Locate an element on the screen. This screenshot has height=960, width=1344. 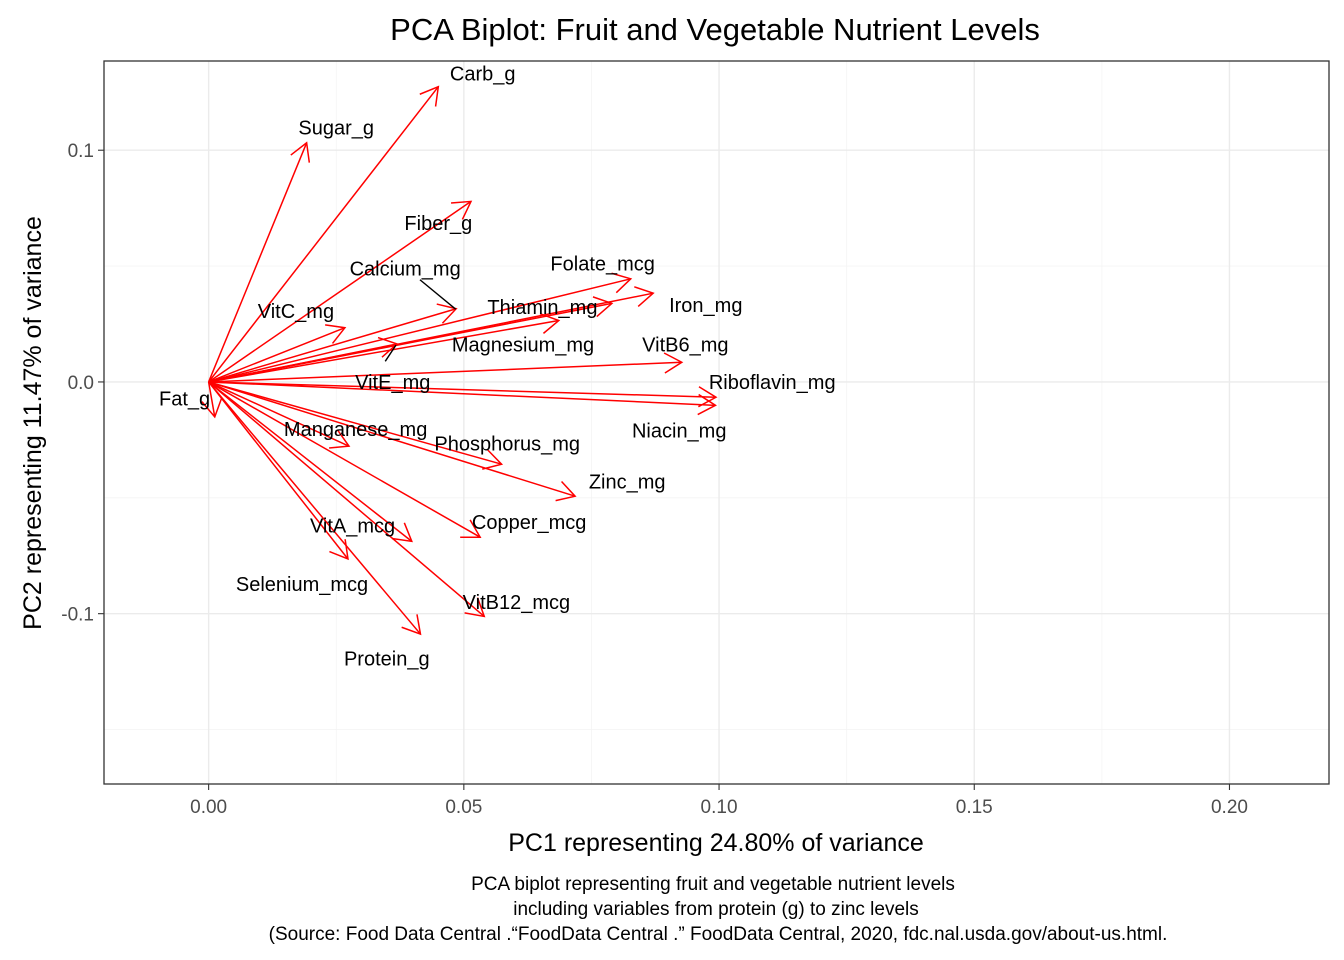
label-protein-g: Protein_g is located at coordinates (387, 659).